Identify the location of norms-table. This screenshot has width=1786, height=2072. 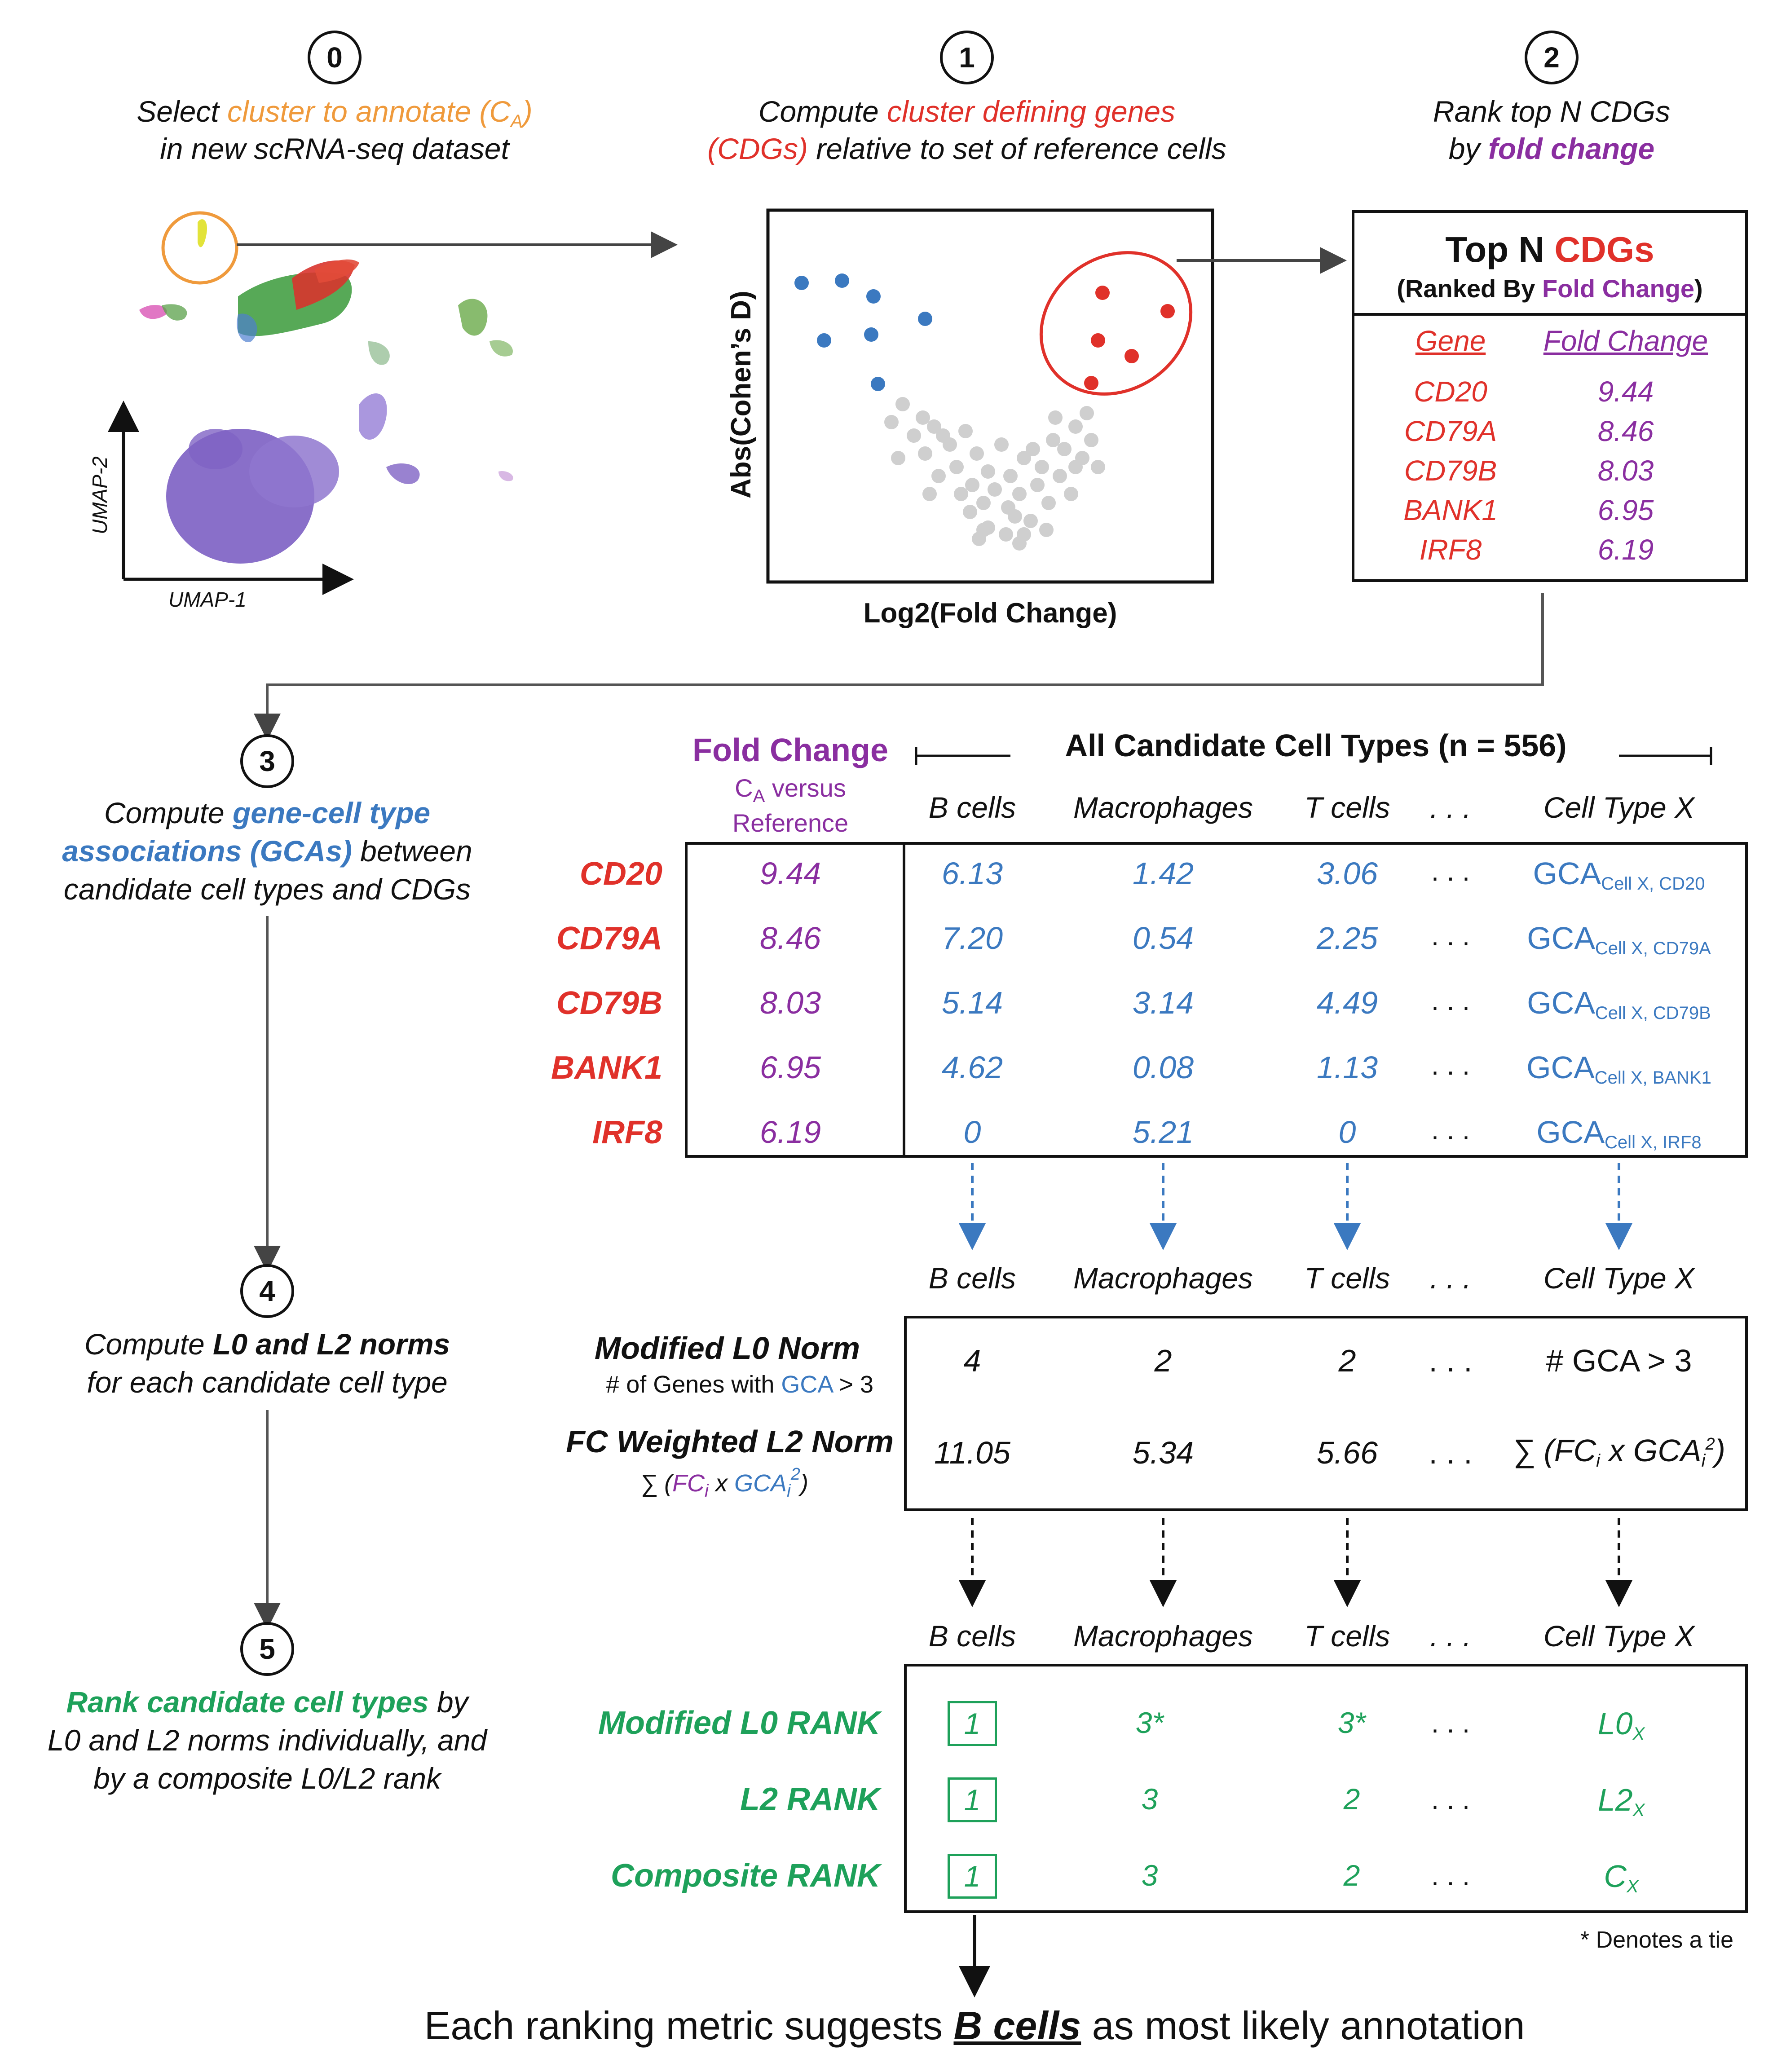
(1326, 1413).